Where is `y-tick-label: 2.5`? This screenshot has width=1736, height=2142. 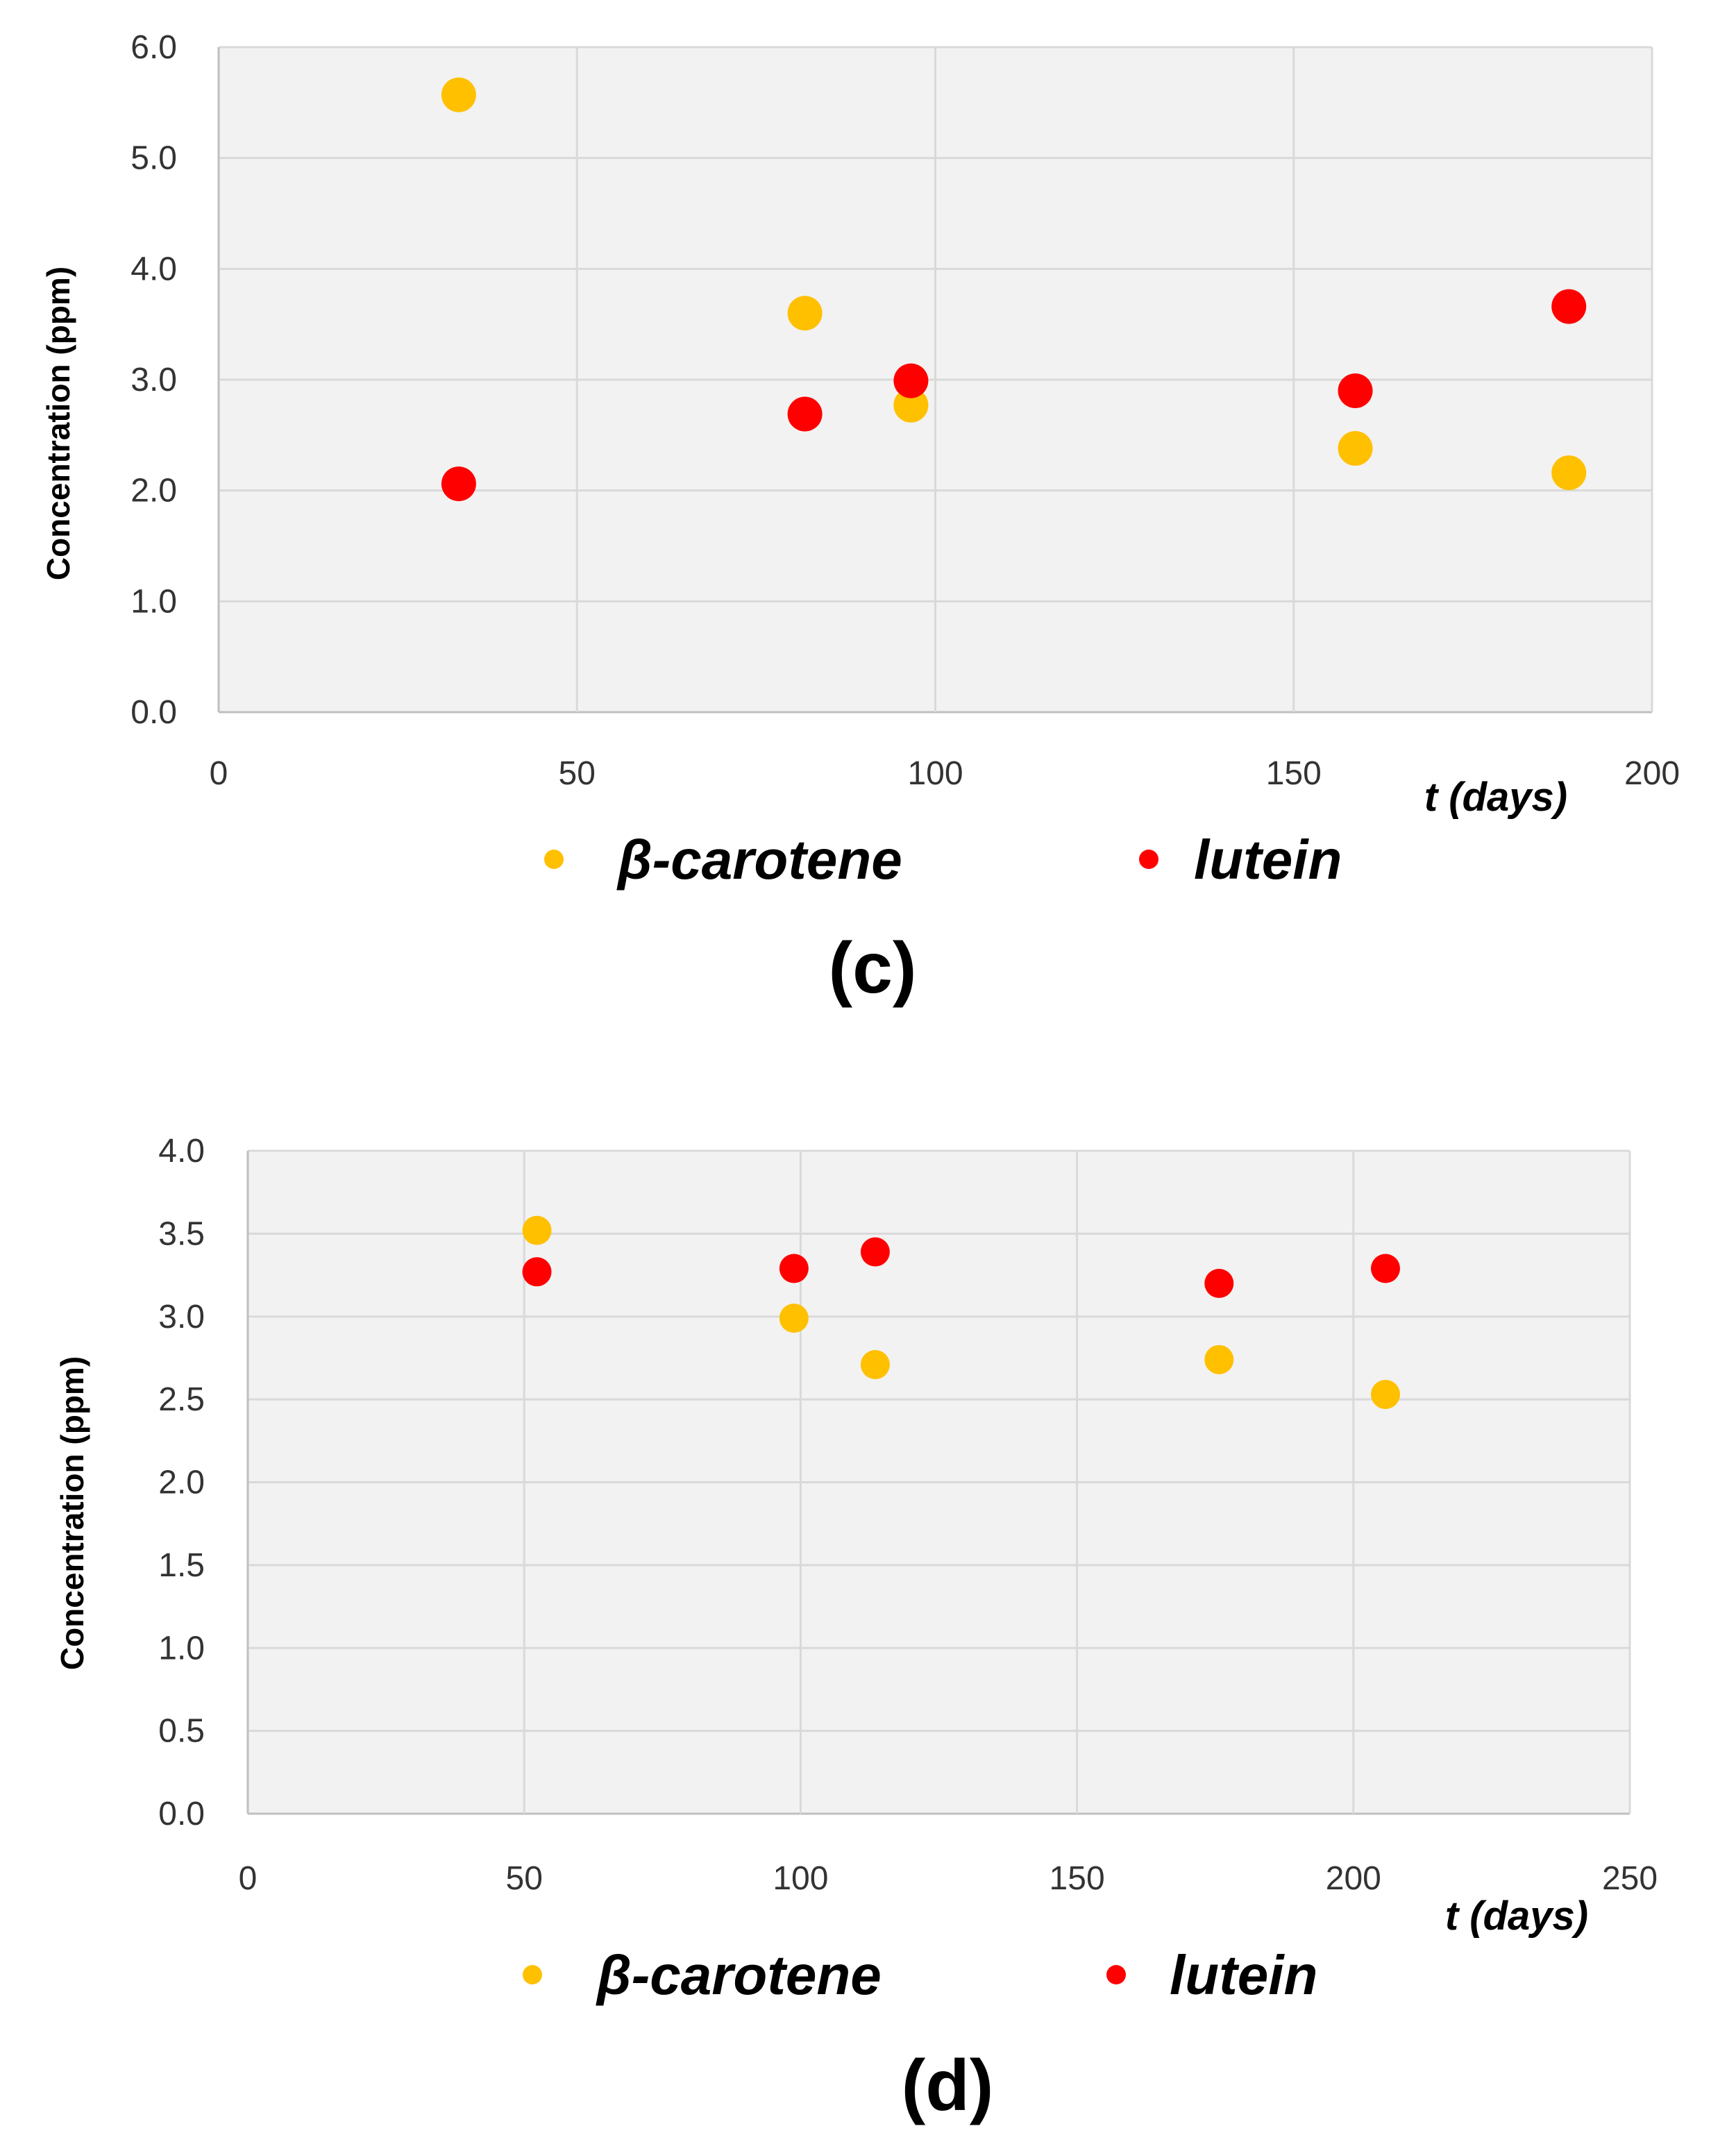
y-tick-label: 2.5 is located at coordinates (181, 1399).